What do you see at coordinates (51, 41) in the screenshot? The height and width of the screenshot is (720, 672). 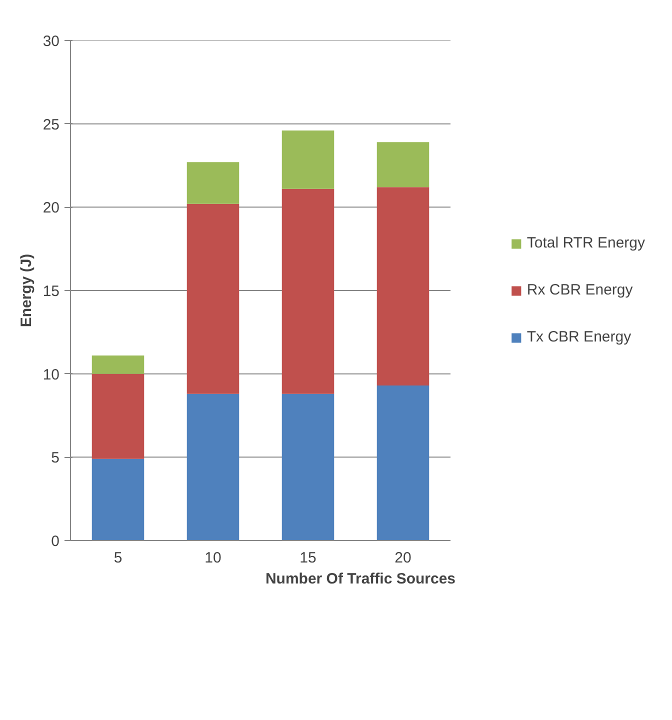 I see `y-tick-label: 30` at bounding box center [51, 41].